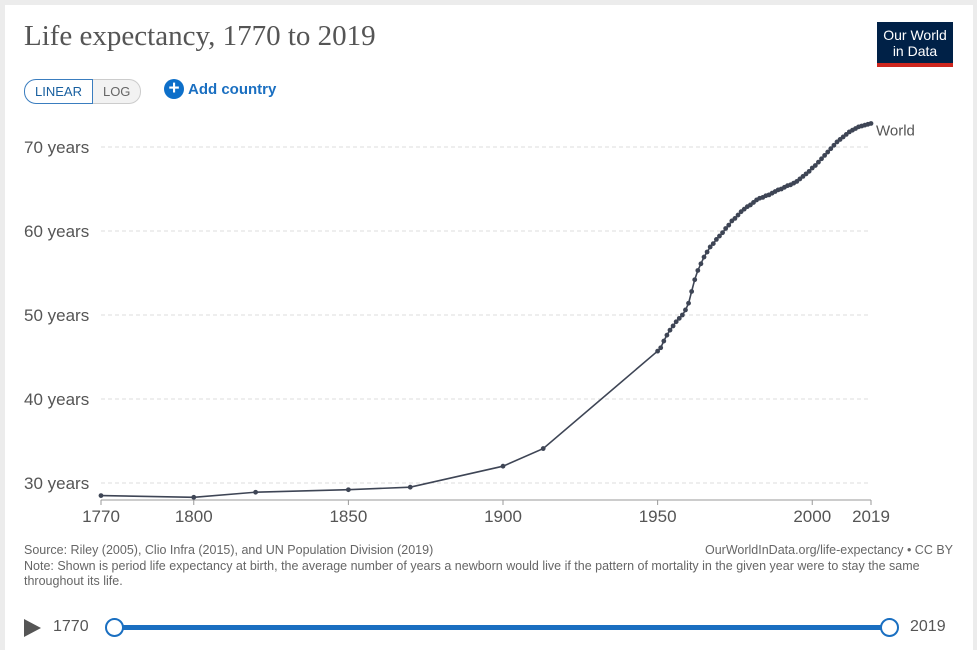  Describe the element at coordinates (71, 626) in the screenshot. I see `timeline-start-label: 1770` at that location.